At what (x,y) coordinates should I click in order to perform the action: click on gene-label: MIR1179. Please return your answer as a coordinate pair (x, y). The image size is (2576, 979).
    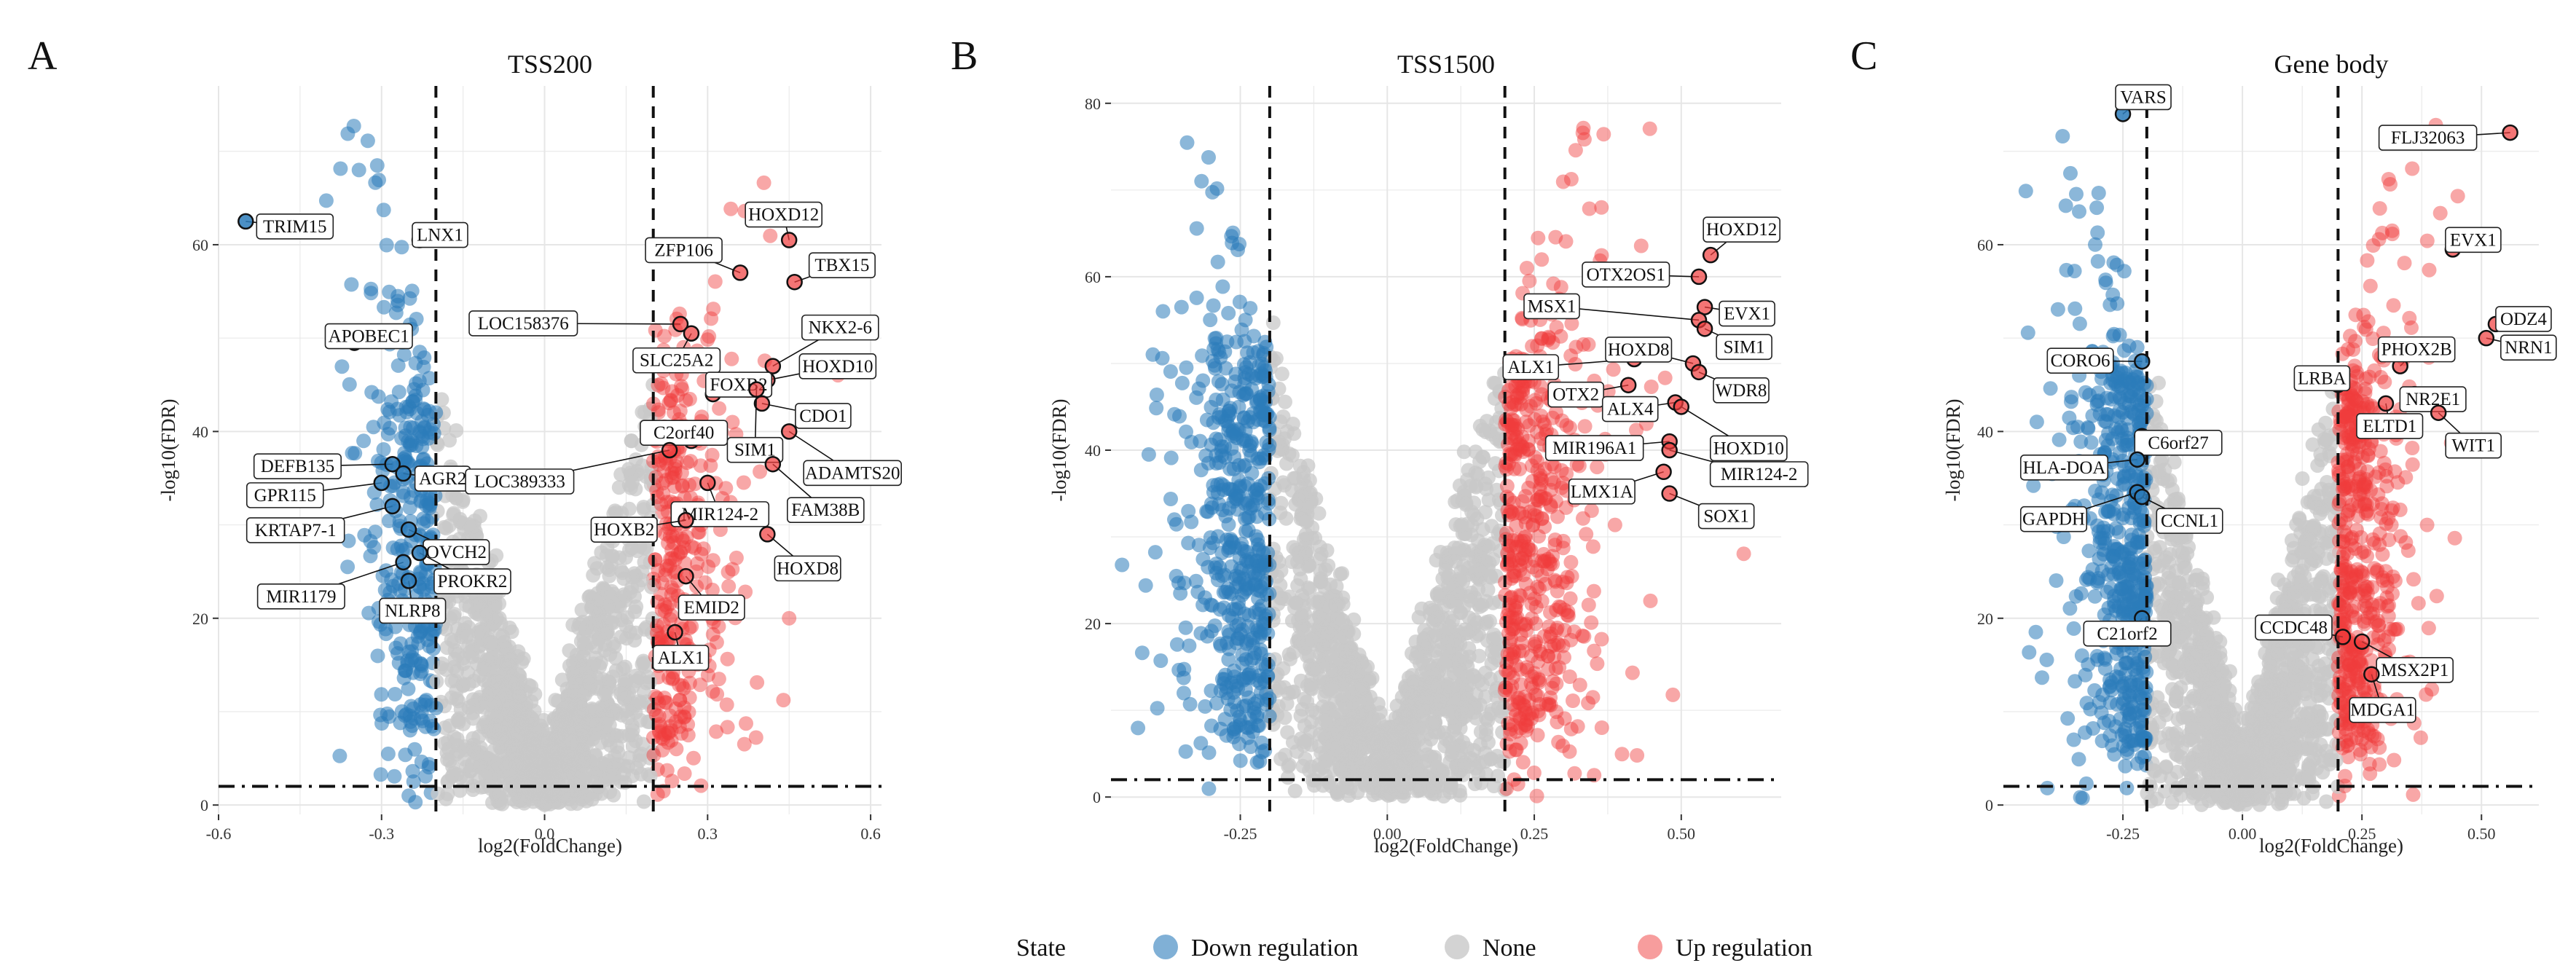
    Looking at the image, I should click on (301, 597).